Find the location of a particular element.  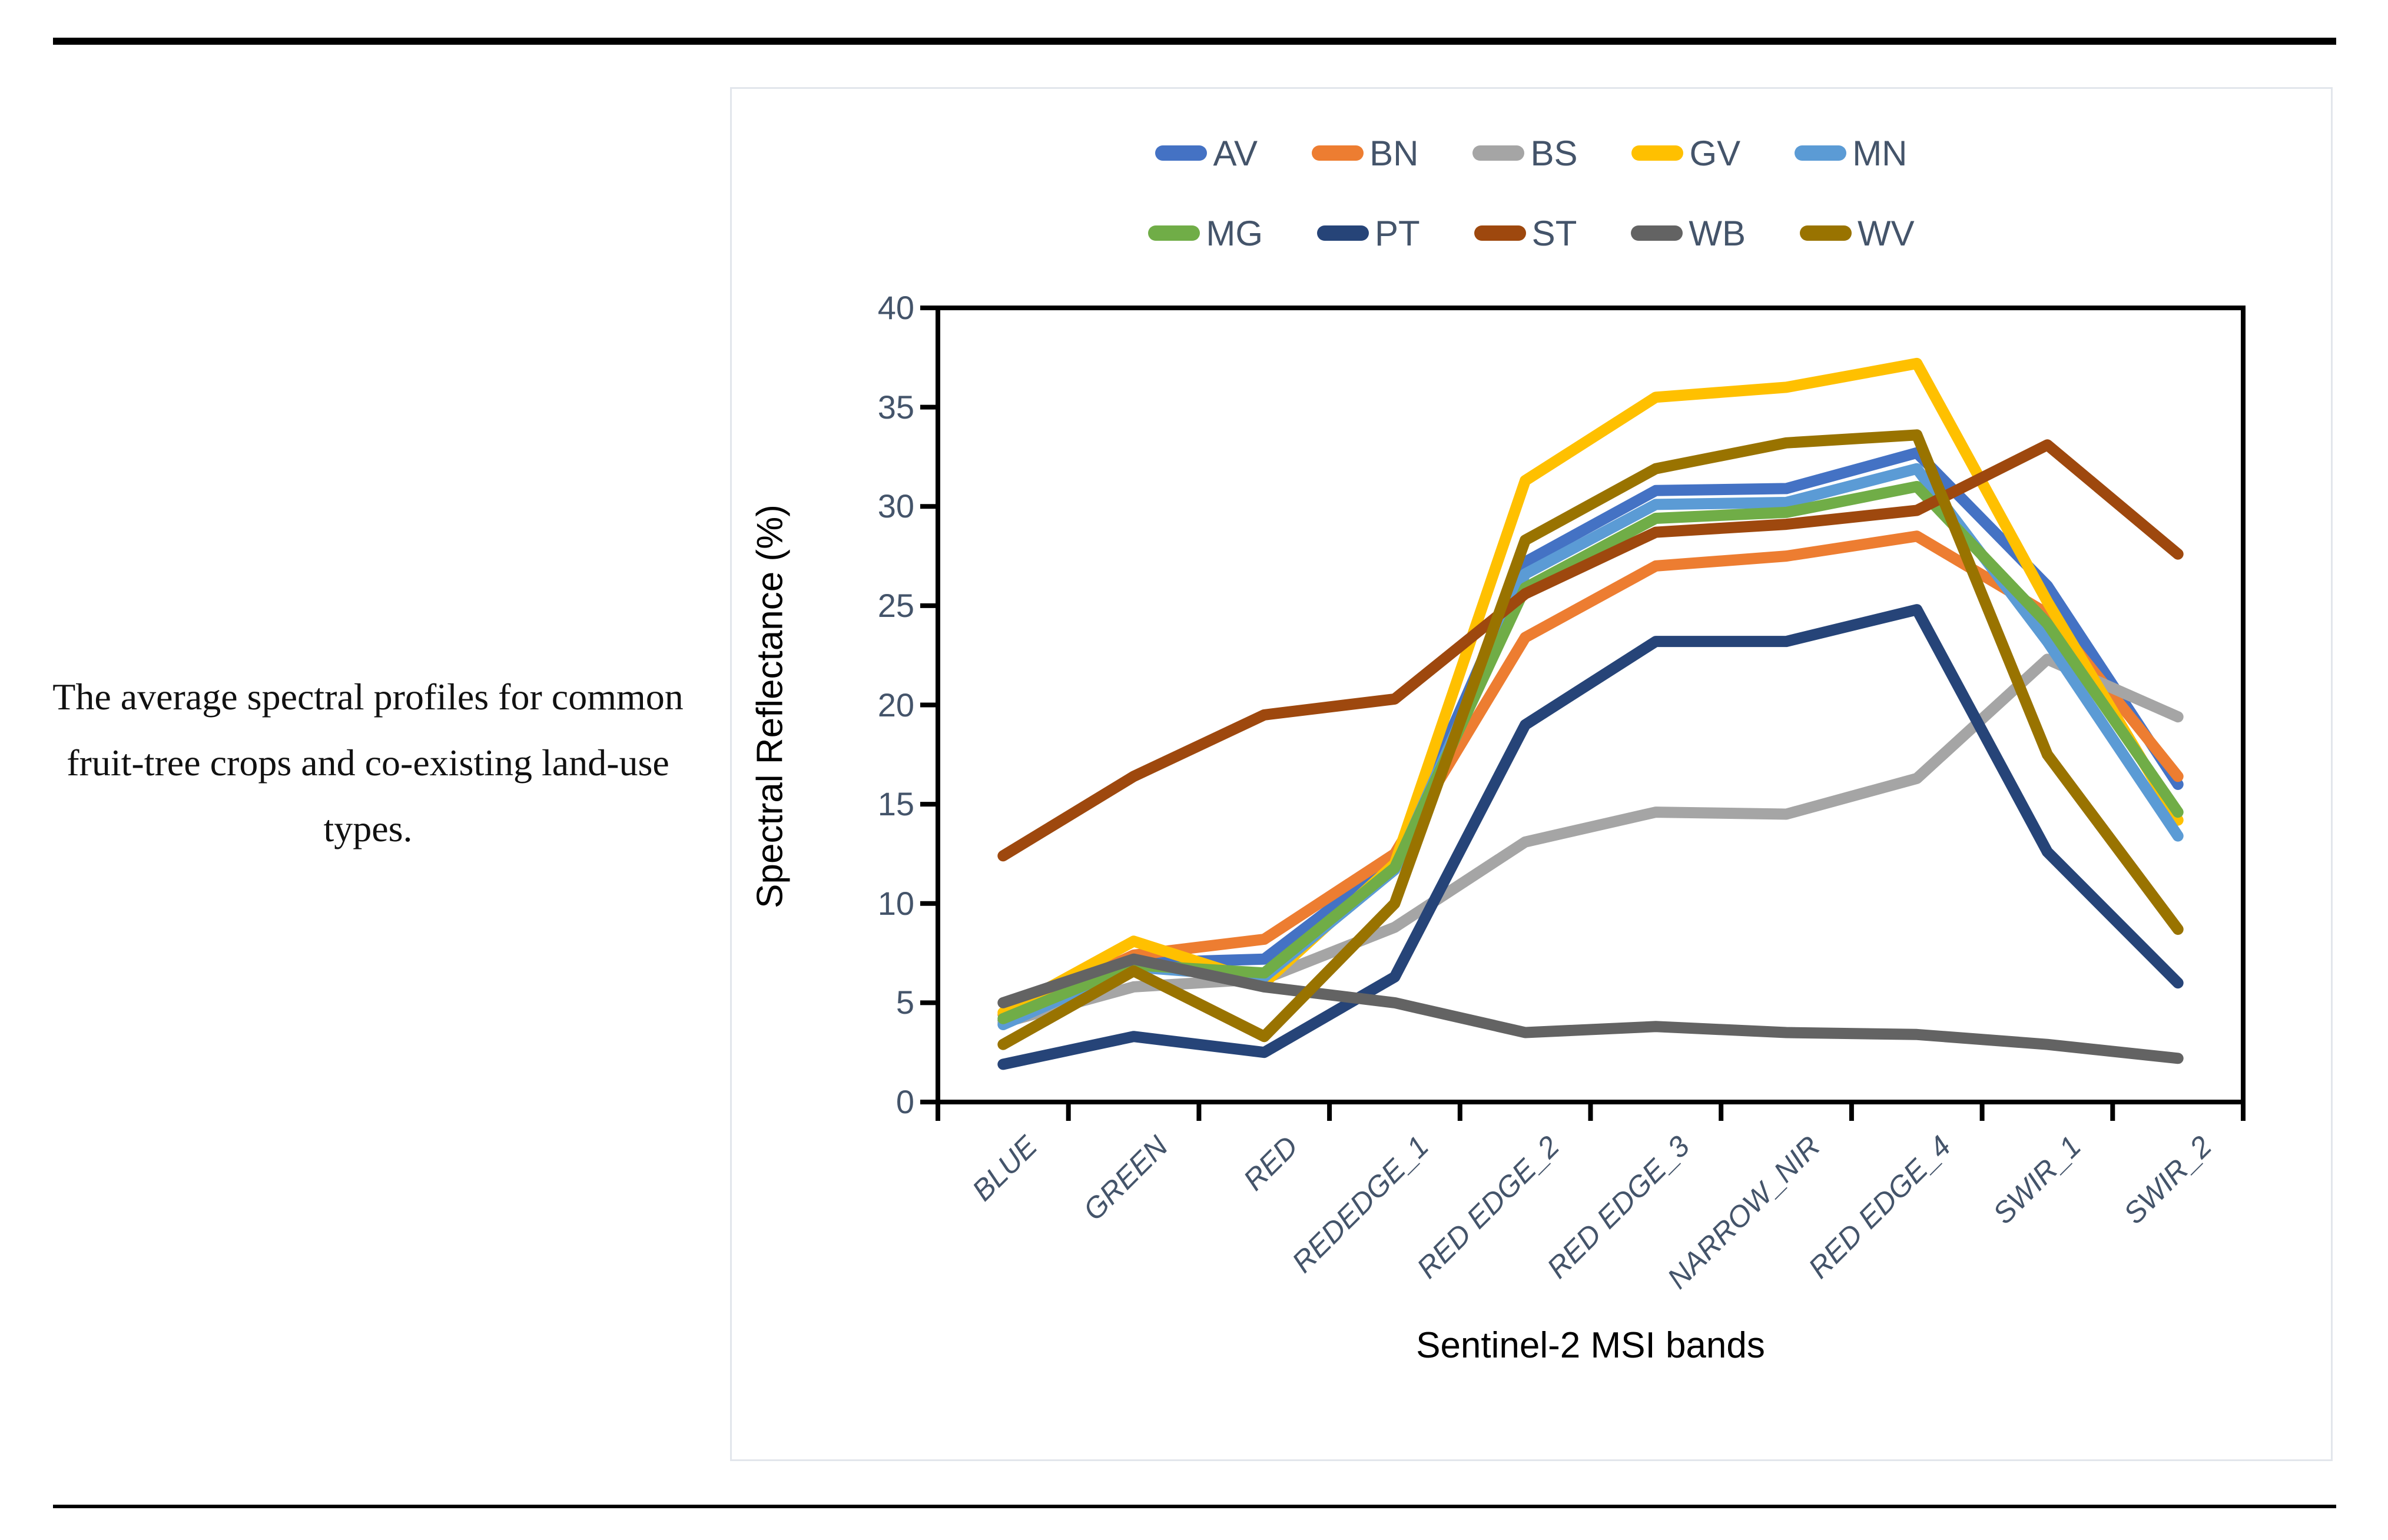

legend-item-WV: WV is located at coordinates (1858, 233).